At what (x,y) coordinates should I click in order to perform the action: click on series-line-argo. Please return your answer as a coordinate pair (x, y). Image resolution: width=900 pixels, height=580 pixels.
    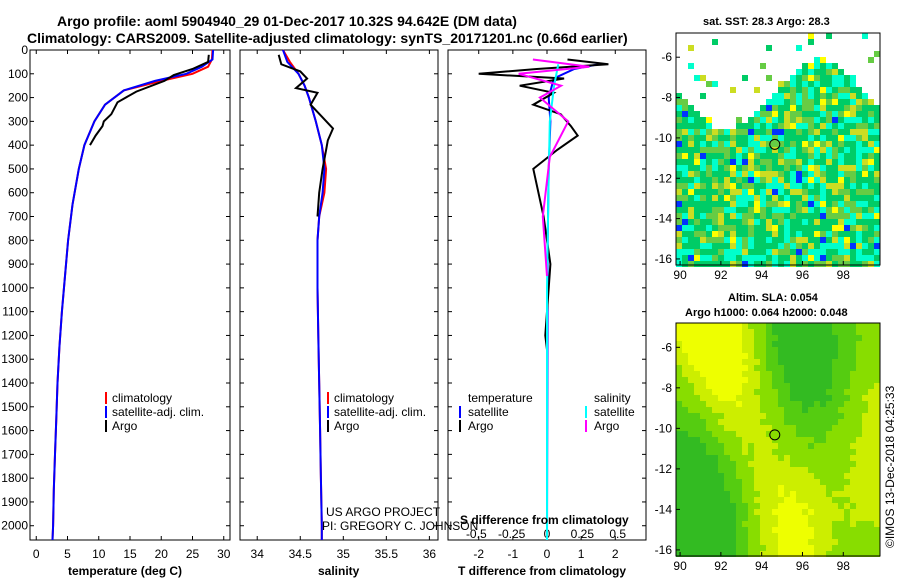
    Looking at the image, I should click on (149, 100).